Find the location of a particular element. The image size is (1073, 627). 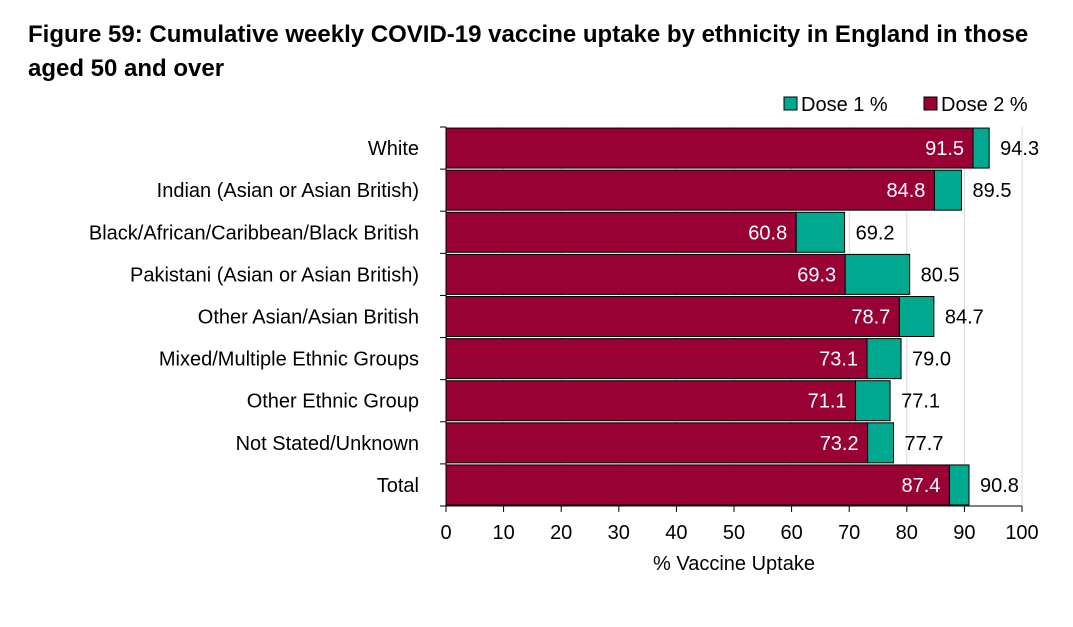

data-label-dose1: 89.5 is located at coordinates (992, 191).